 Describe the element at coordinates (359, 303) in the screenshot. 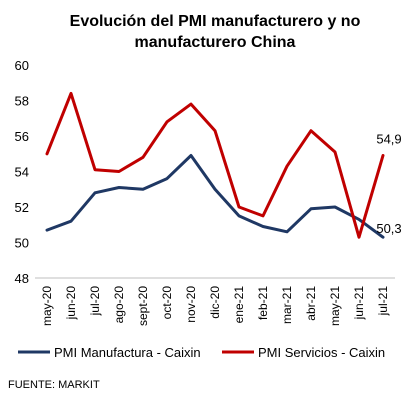

I see `x-tick-label: jun-21` at that location.